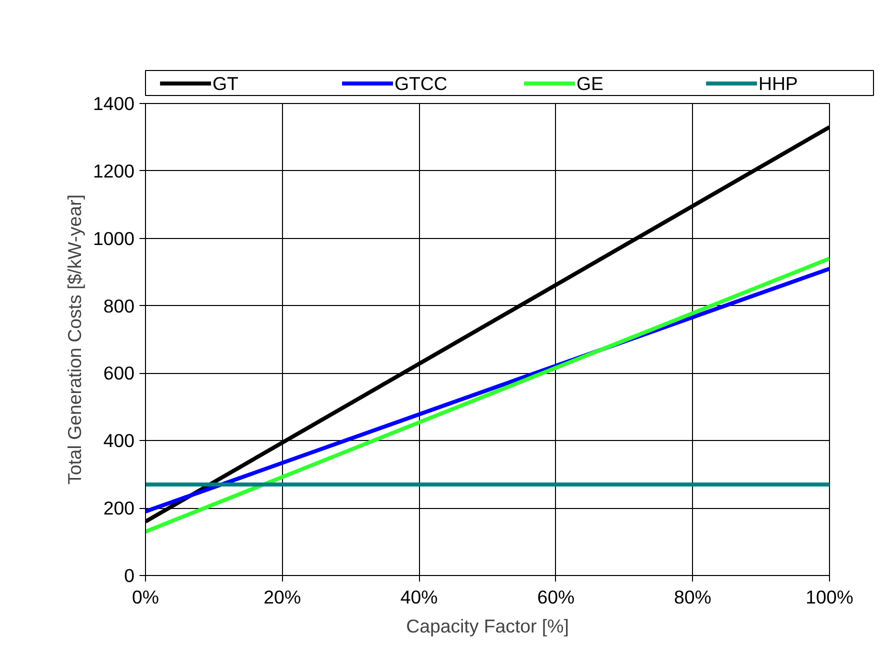 This screenshot has width=879, height=671. Describe the element at coordinates (225, 83) in the screenshot. I see `legend-label: GT` at that location.